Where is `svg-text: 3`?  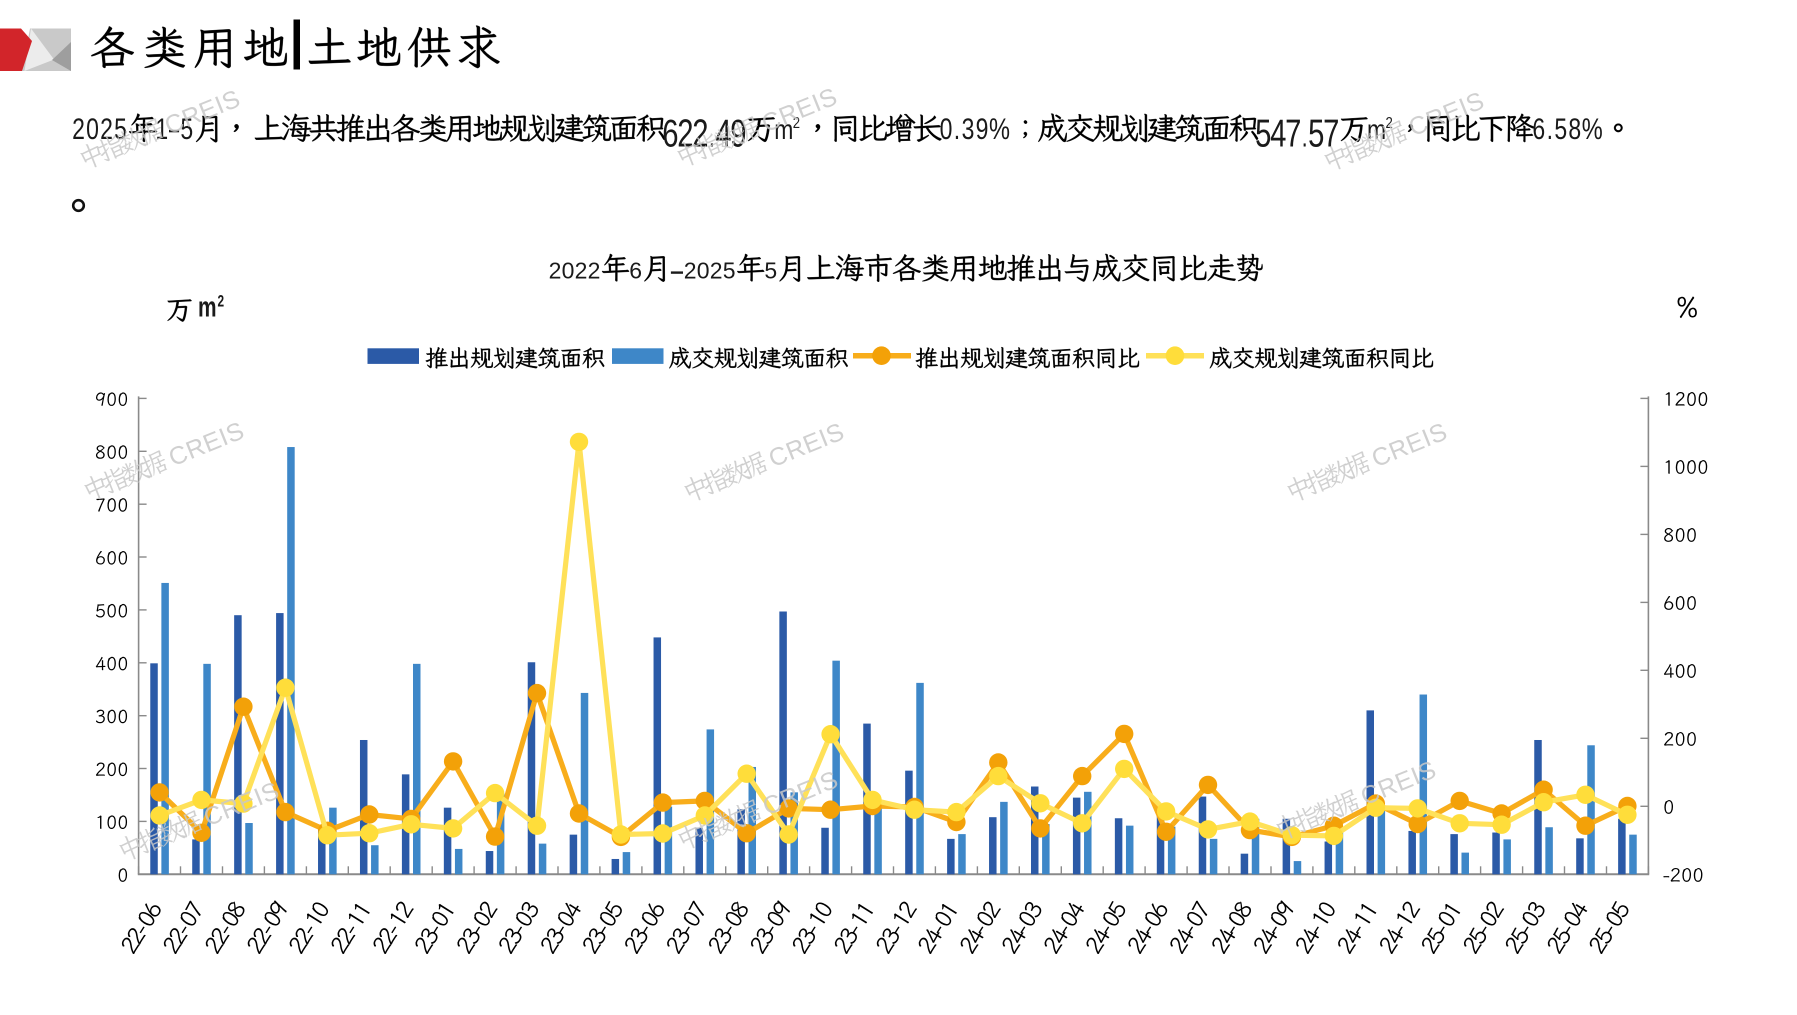 svg-text: 3 is located at coordinates (968, 128).